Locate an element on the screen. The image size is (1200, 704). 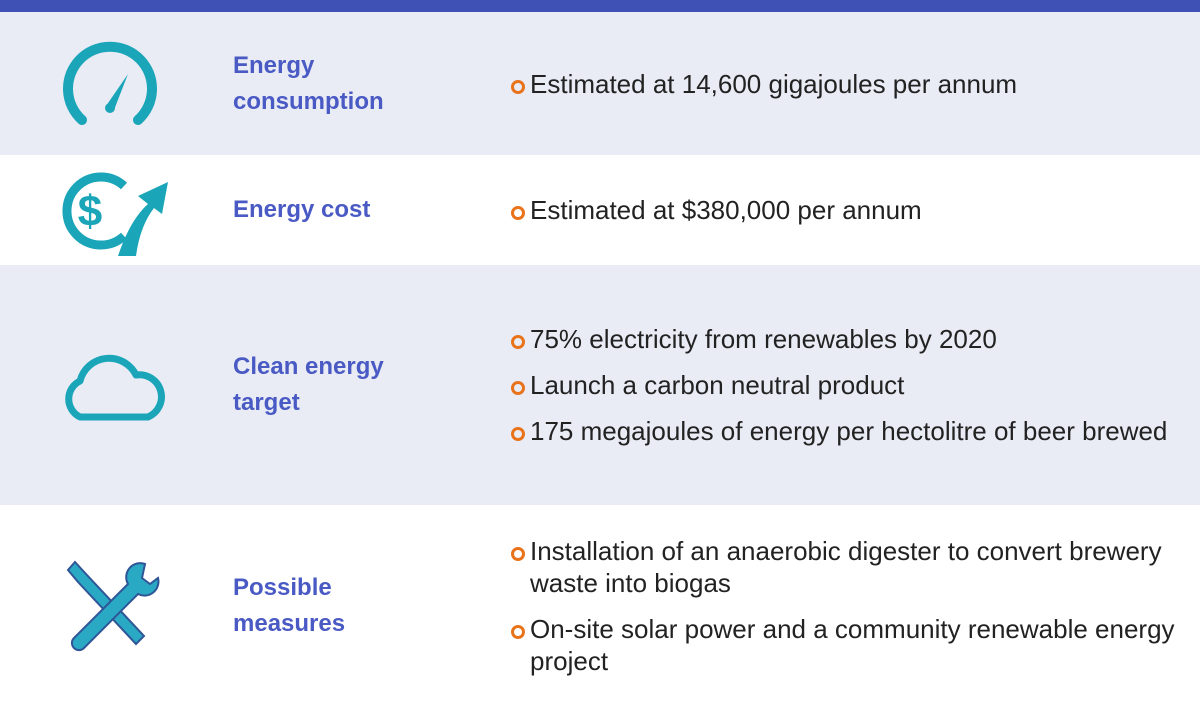
bullet-item: Estimated at 14,600 gigajoules per annum is located at coordinates (847, 84).